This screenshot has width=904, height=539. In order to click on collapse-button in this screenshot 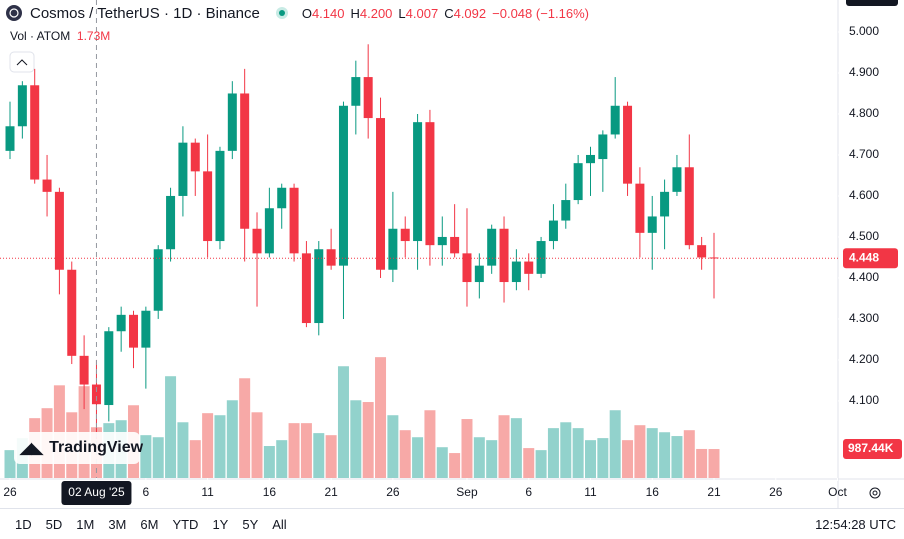, I will do `click(22, 62)`.